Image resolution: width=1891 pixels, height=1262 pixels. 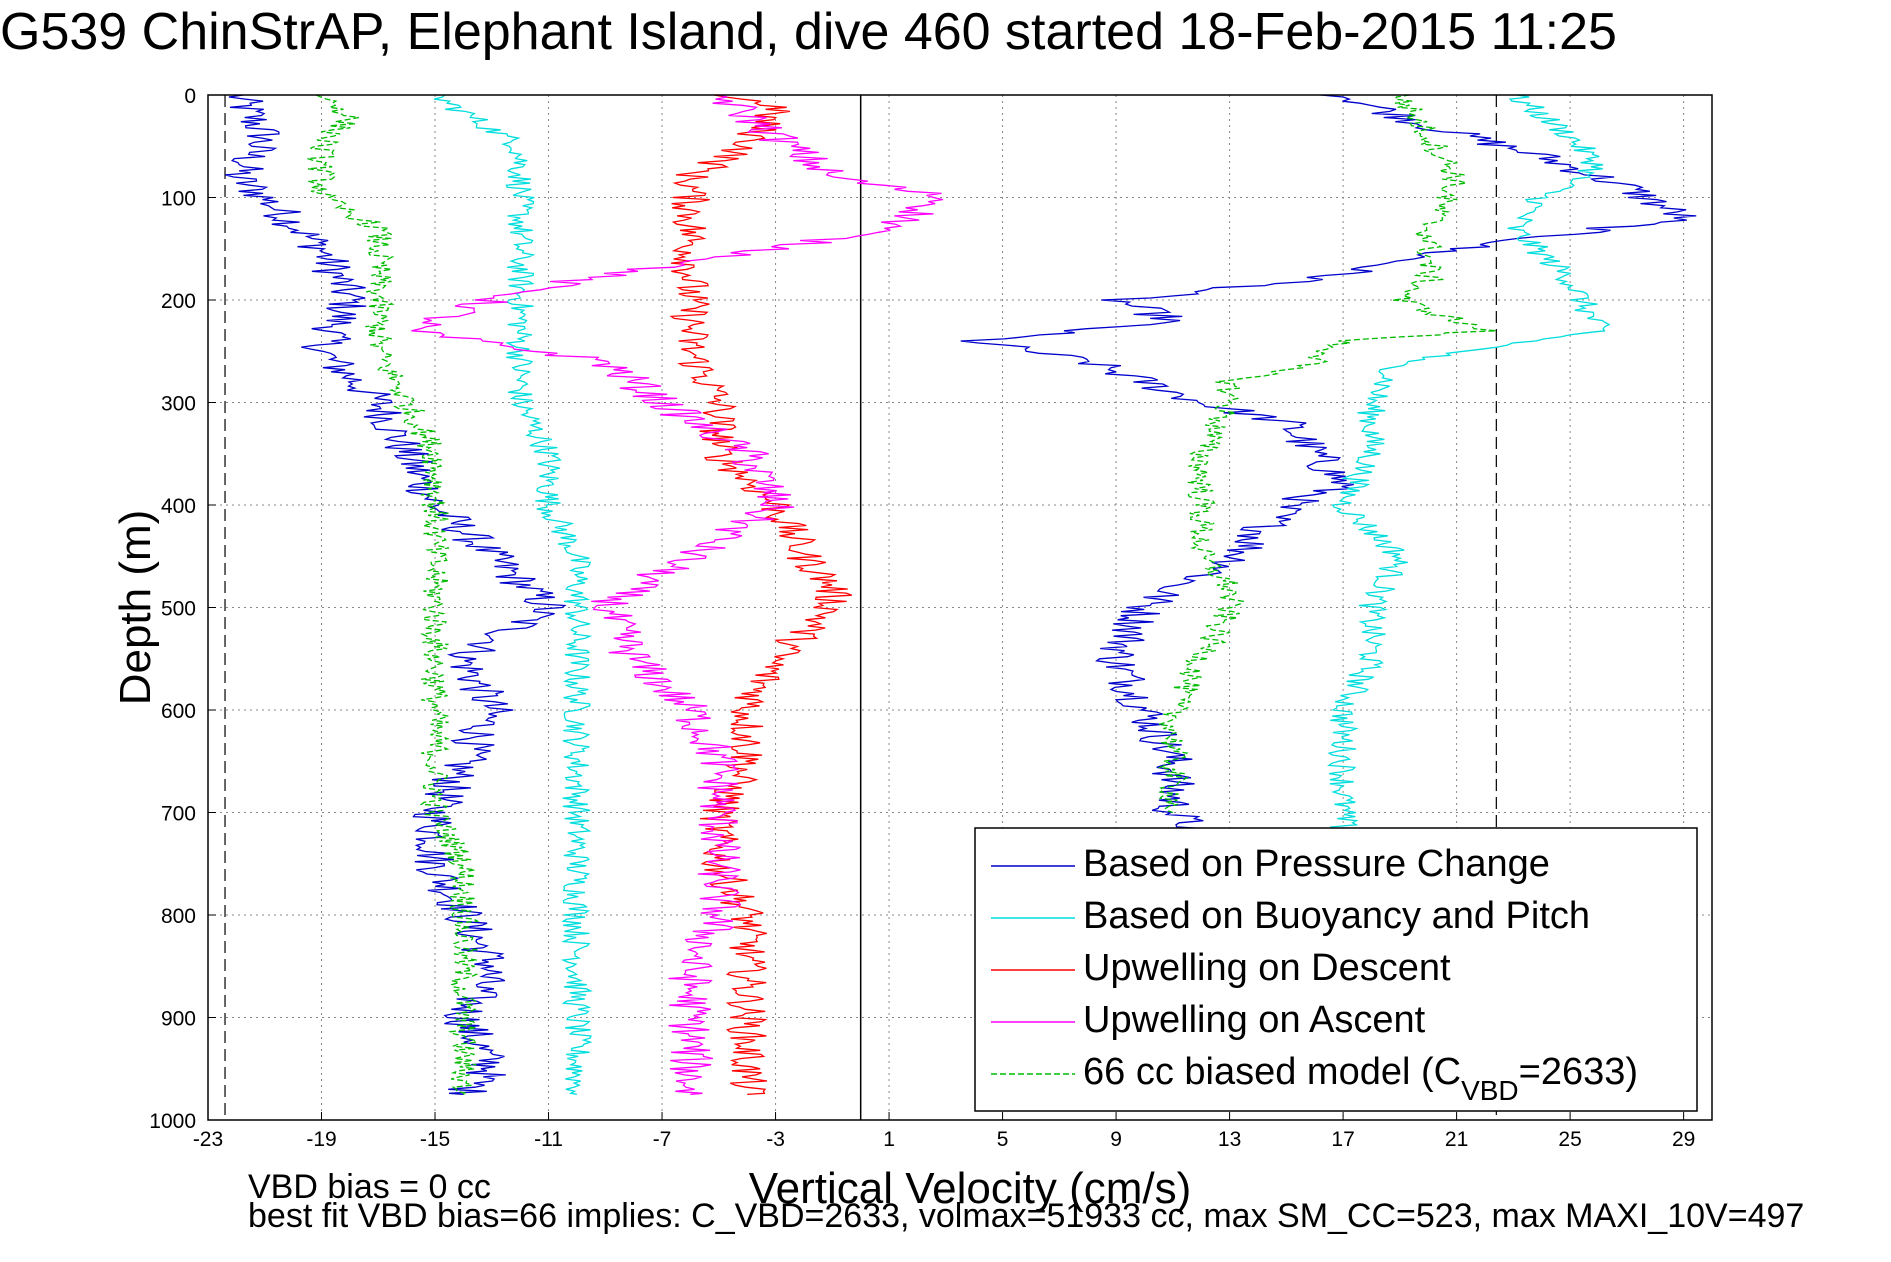 I want to click on y-tick-labels: 0 100 200 300 400 500 600 700 800 900 1000, so click(x=172, y=609).